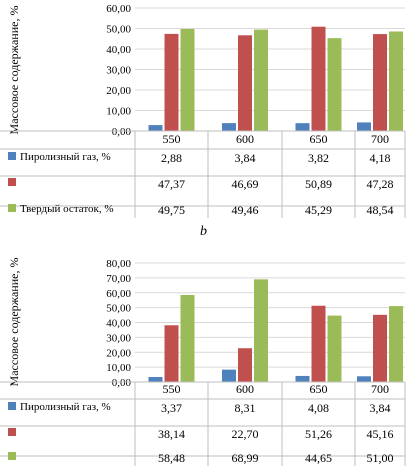 This screenshot has width=408, height=471. I want to click on y-tick-label: 70,00, so click(118, 279).